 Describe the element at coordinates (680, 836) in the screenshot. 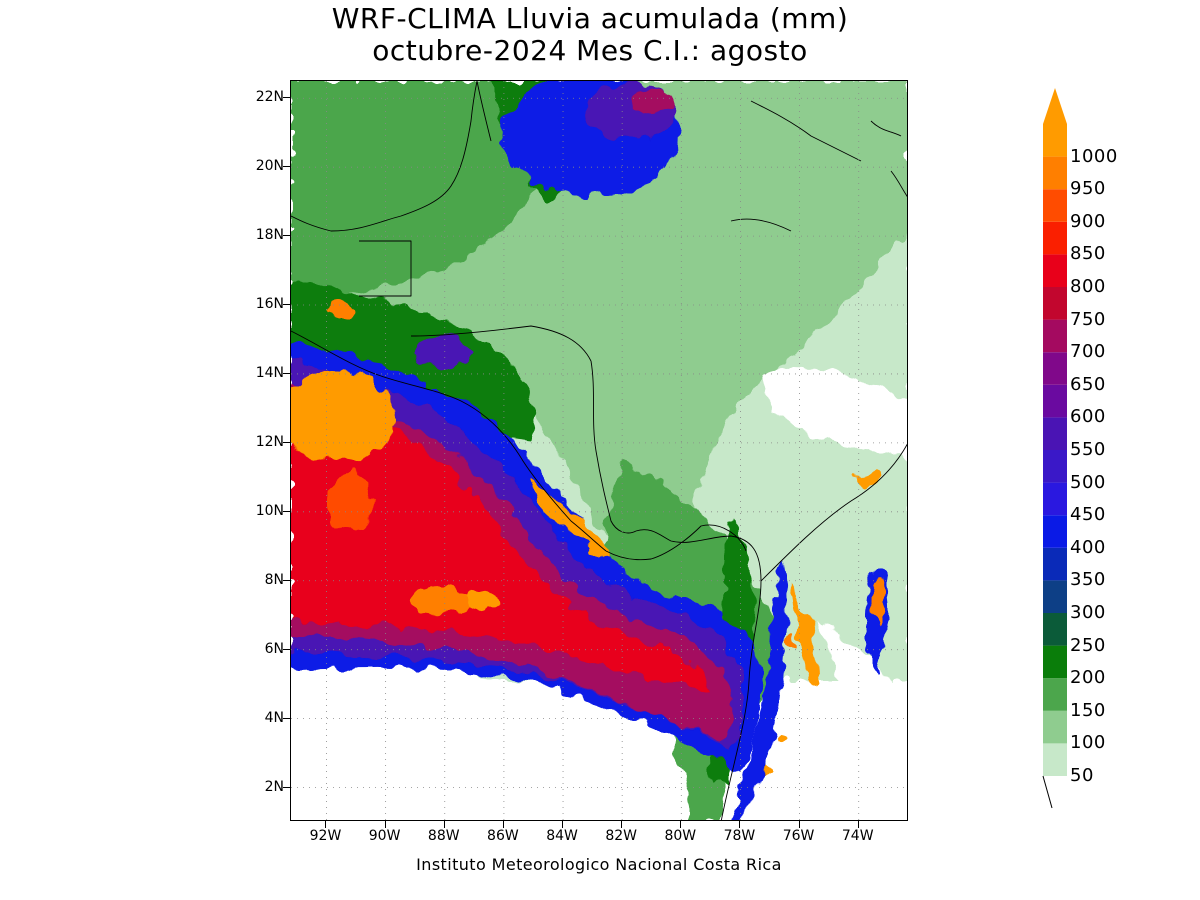

I see `lon-tick-label: 80W` at that location.